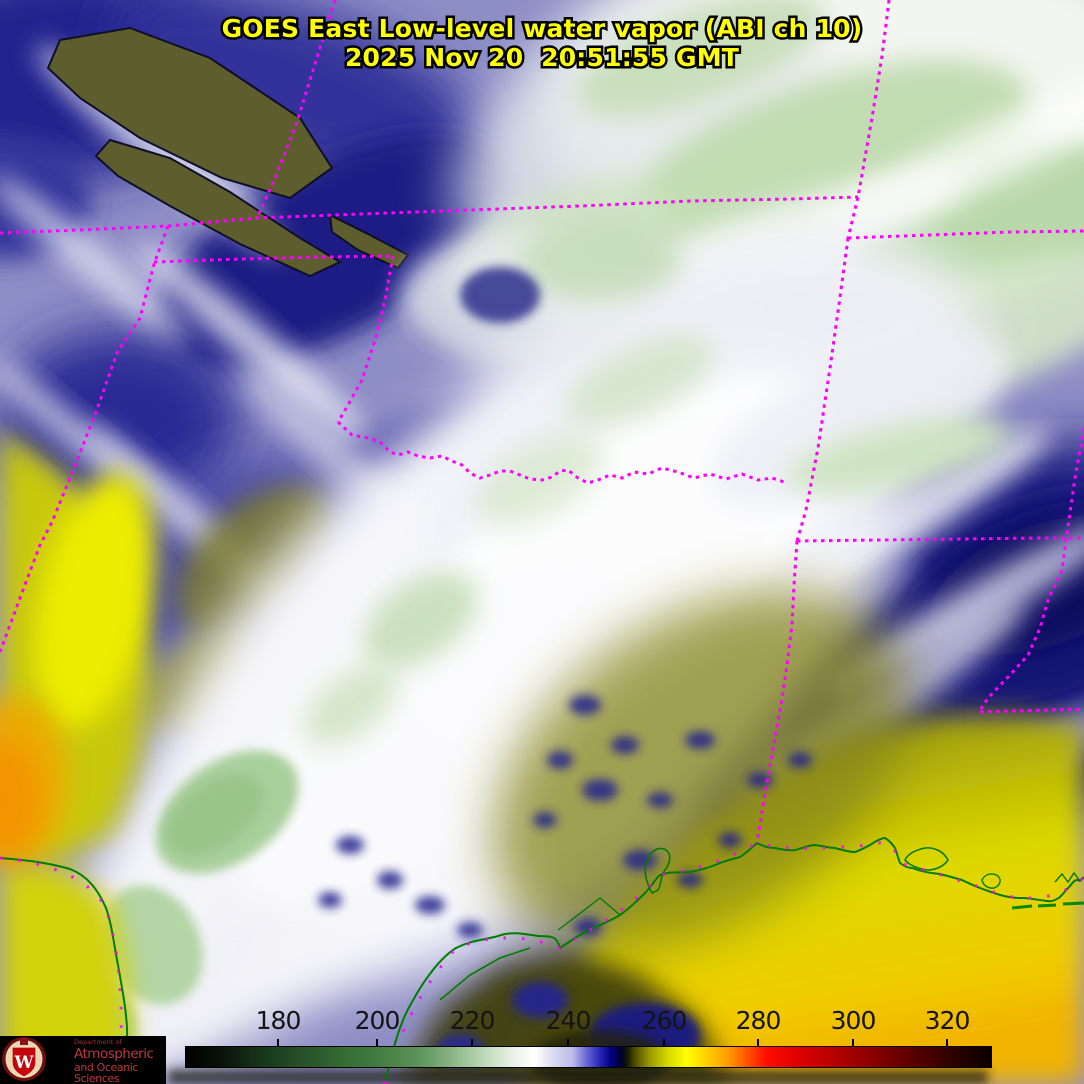 Image resolution: width=1084 pixels, height=1084 pixels. Describe the element at coordinates (78, 757) in the screenshot. I see `dry-air-lower-left` at that location.